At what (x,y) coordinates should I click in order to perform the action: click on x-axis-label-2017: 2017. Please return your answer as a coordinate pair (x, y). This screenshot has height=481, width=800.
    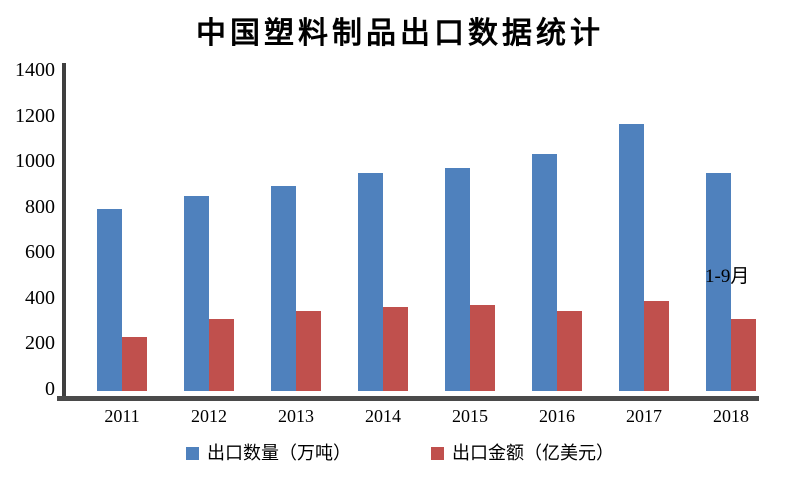
    Looking at the image, I should click on (644, 416).